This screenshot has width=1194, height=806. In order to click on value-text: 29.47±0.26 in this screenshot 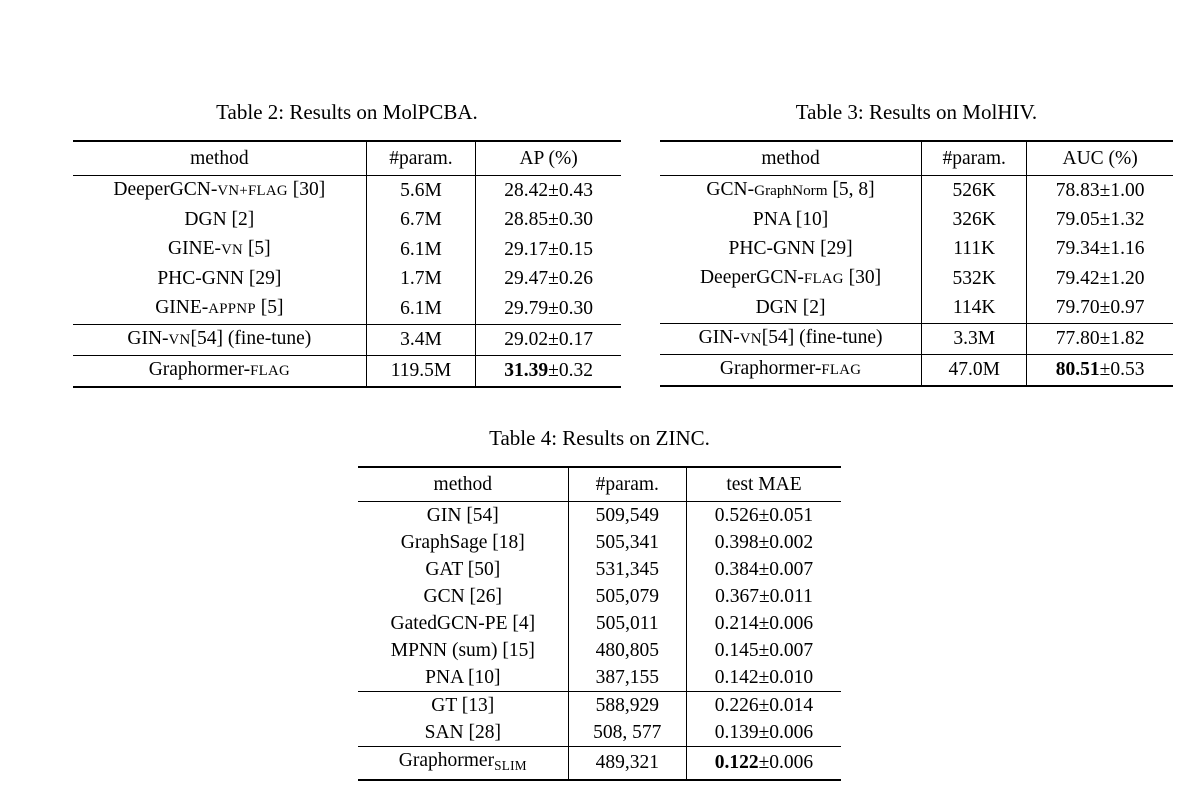, I will do `click(548, 278)`.